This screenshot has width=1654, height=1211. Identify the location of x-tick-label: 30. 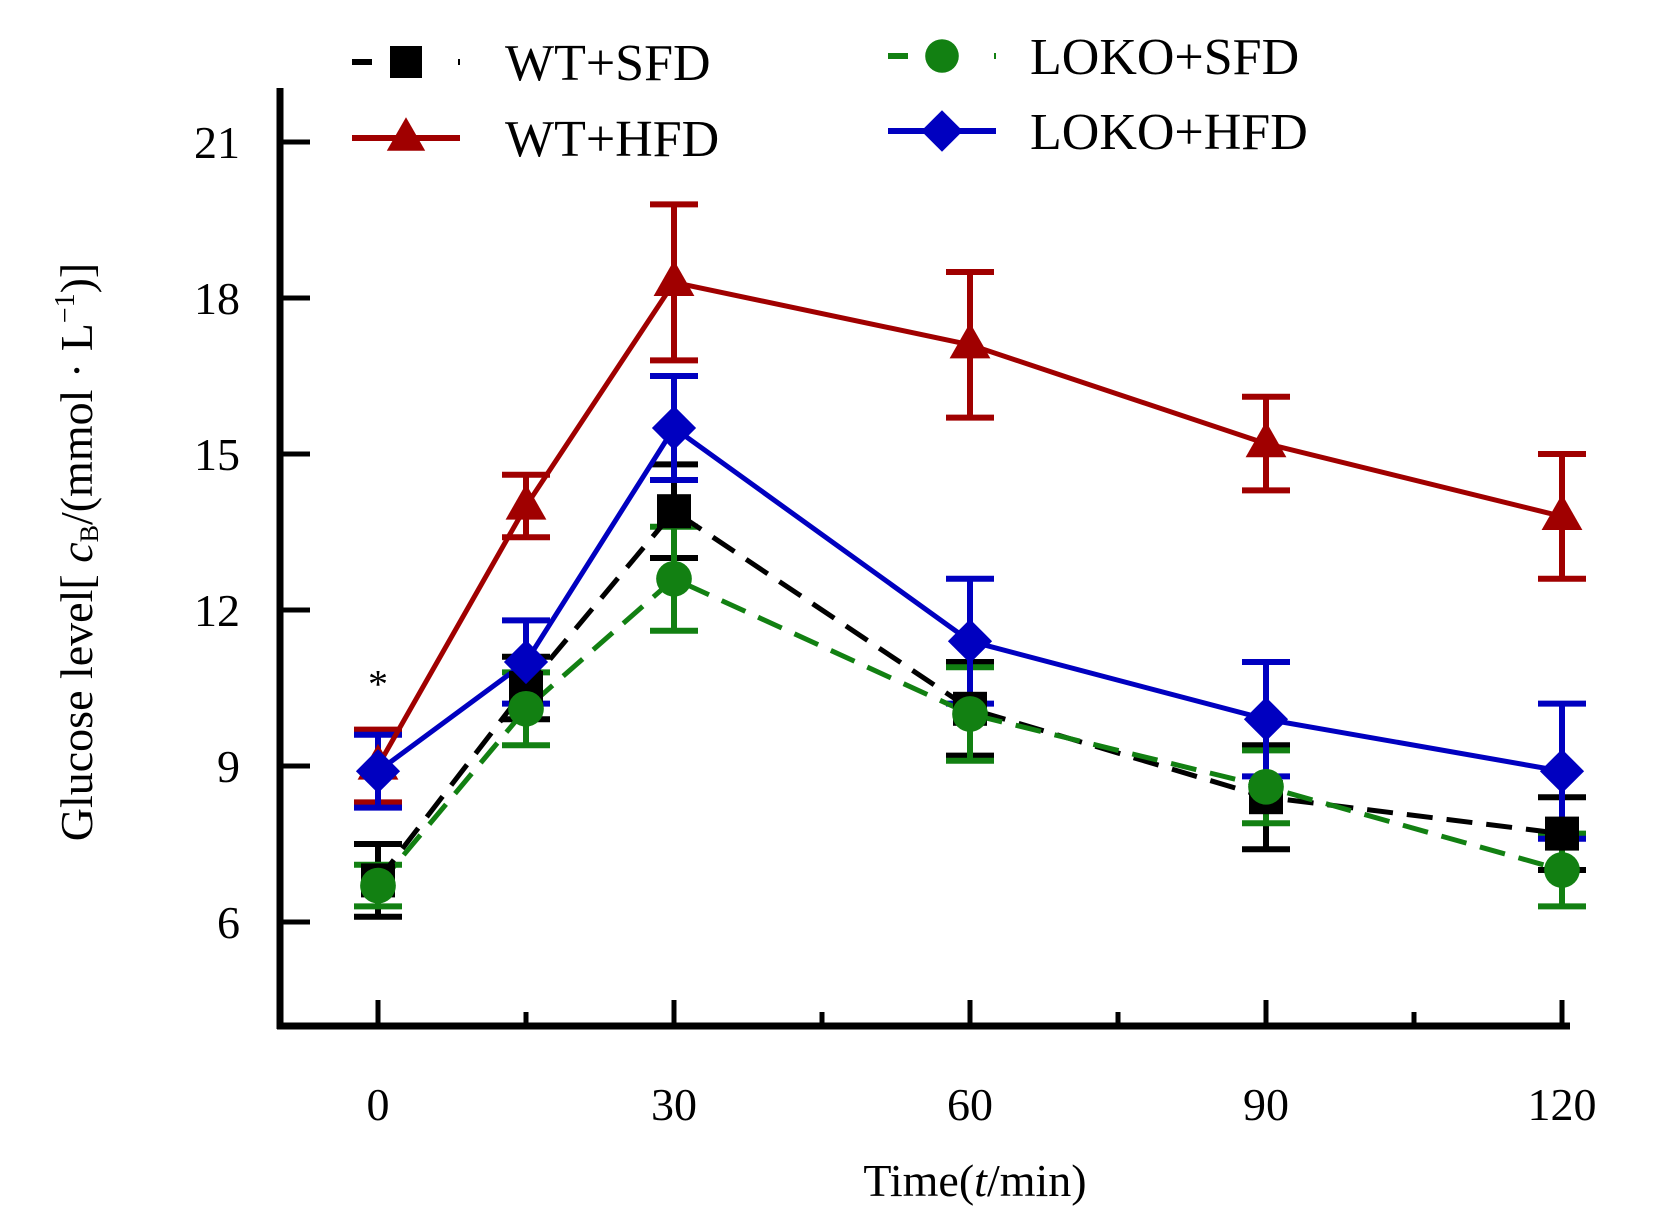
(674, 1104).